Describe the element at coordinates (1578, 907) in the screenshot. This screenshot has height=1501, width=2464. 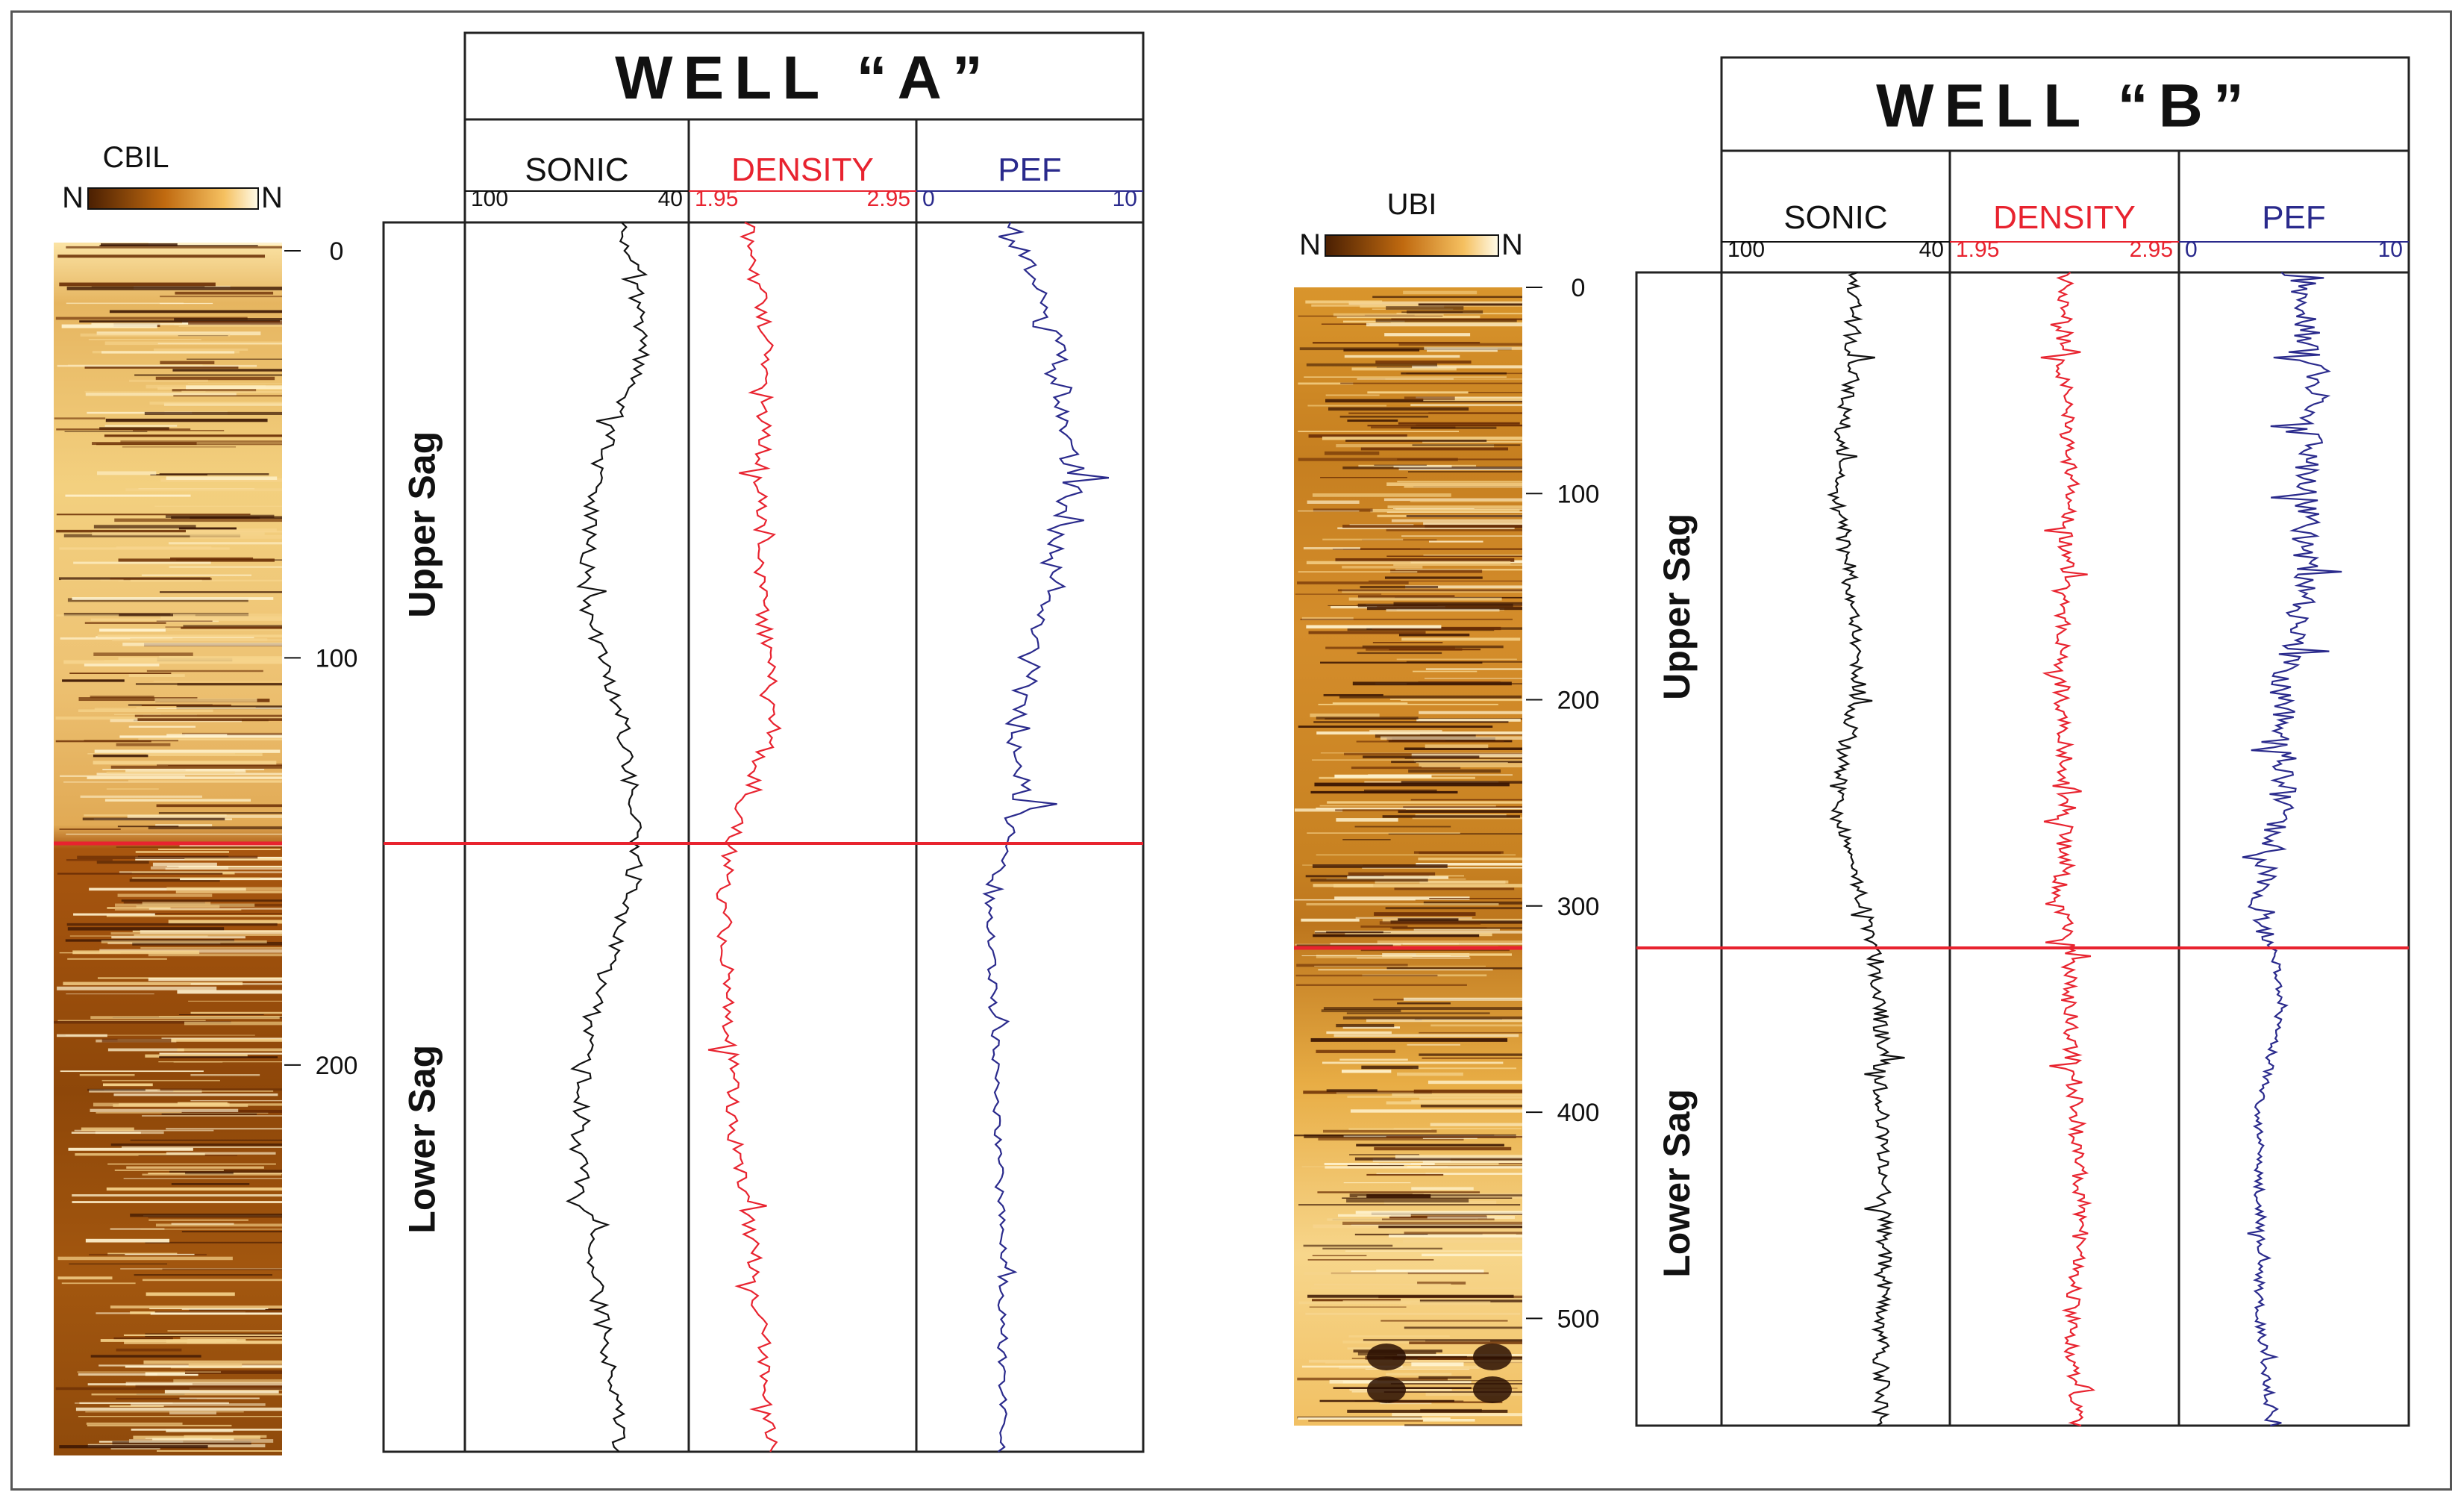
I see `depth-tick-label: 300` at that location.